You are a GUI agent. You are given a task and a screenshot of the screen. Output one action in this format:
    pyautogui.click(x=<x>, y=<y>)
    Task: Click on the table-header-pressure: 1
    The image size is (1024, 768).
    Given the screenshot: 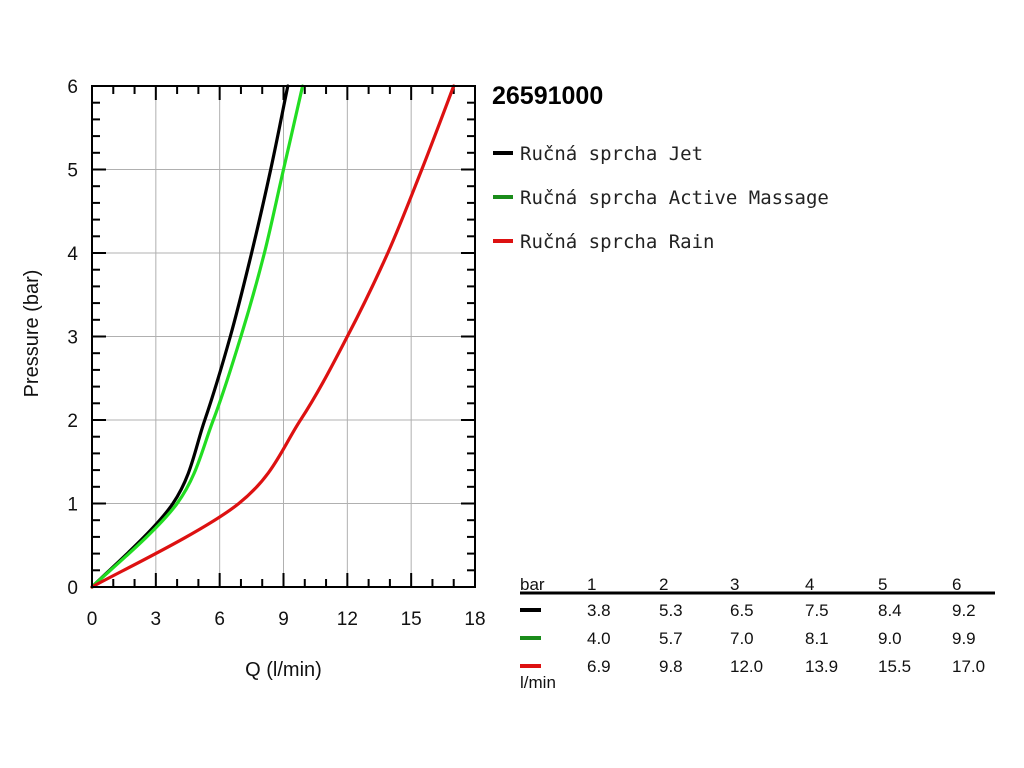 What is the action you would take?
    pyautogui.click(x=591, y=584)
    